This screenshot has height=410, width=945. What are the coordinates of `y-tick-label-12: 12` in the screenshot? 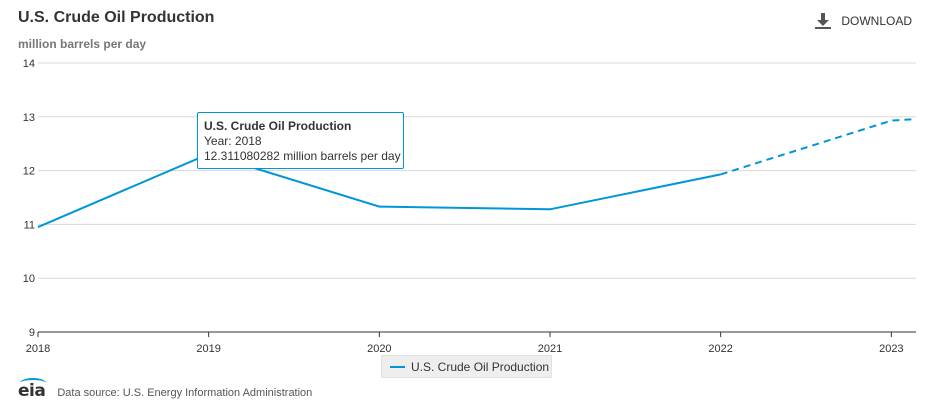 It's located at (29, 172).